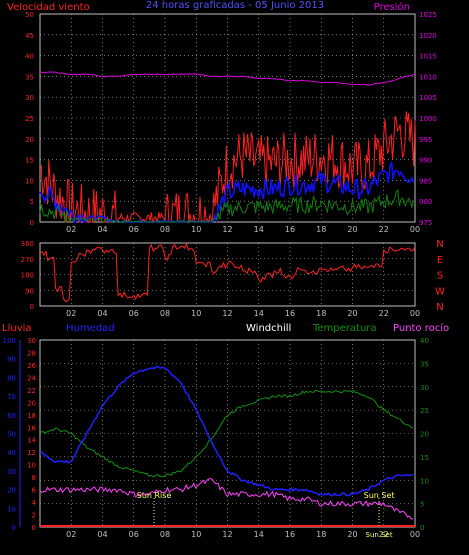 Image resolution: width=469 pixels, height=555 pixels. What do you see at coordinates (31, 453) in the screenshot?
I see `y-tick-label-rain: 12` at bounding box center [31, 453].